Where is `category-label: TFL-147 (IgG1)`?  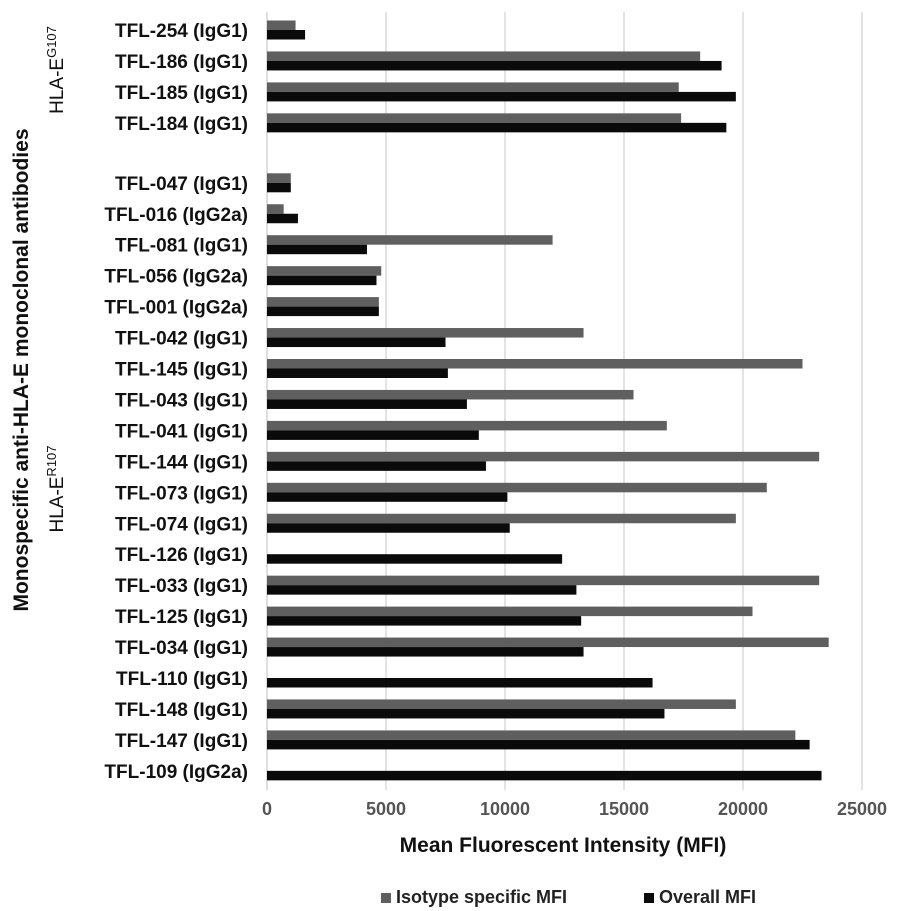
category-label: TFL-147 (IgG1) is located at coordinates (181, 741).